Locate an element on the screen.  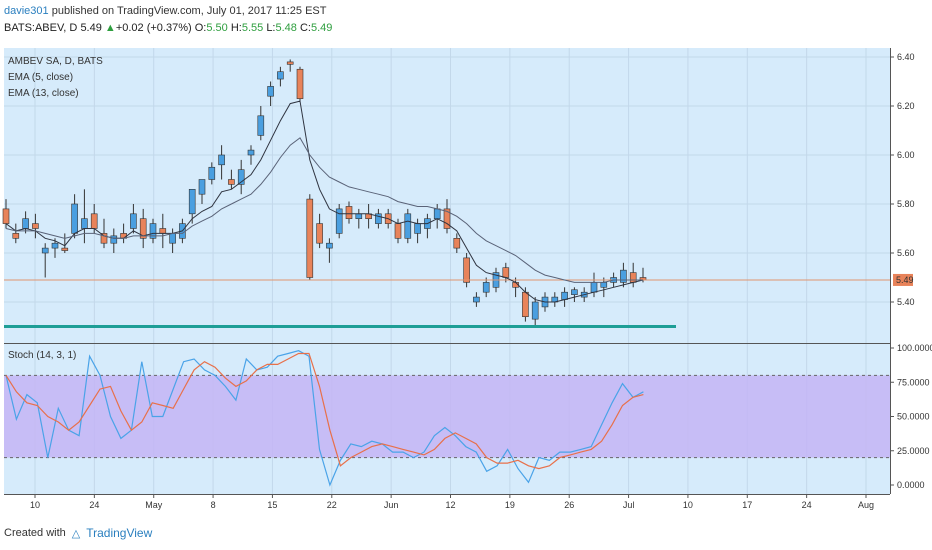
time-tick-label: 8 is located at coordinates (213, 505).